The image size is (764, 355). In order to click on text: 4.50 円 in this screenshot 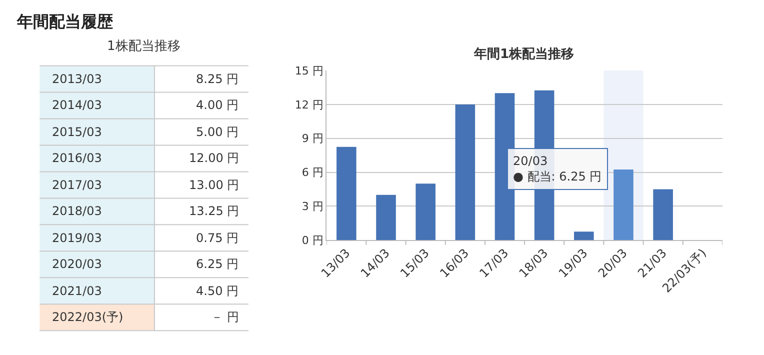, I will do `click(217, 291)`.